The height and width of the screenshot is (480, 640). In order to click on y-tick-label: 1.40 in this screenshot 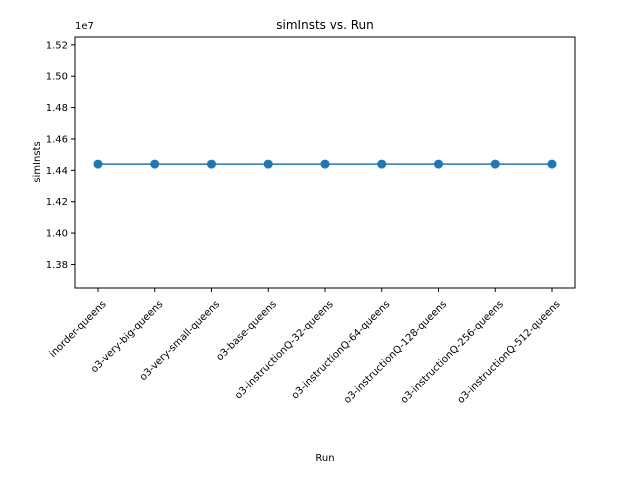, I will do `click(57, 234)`.